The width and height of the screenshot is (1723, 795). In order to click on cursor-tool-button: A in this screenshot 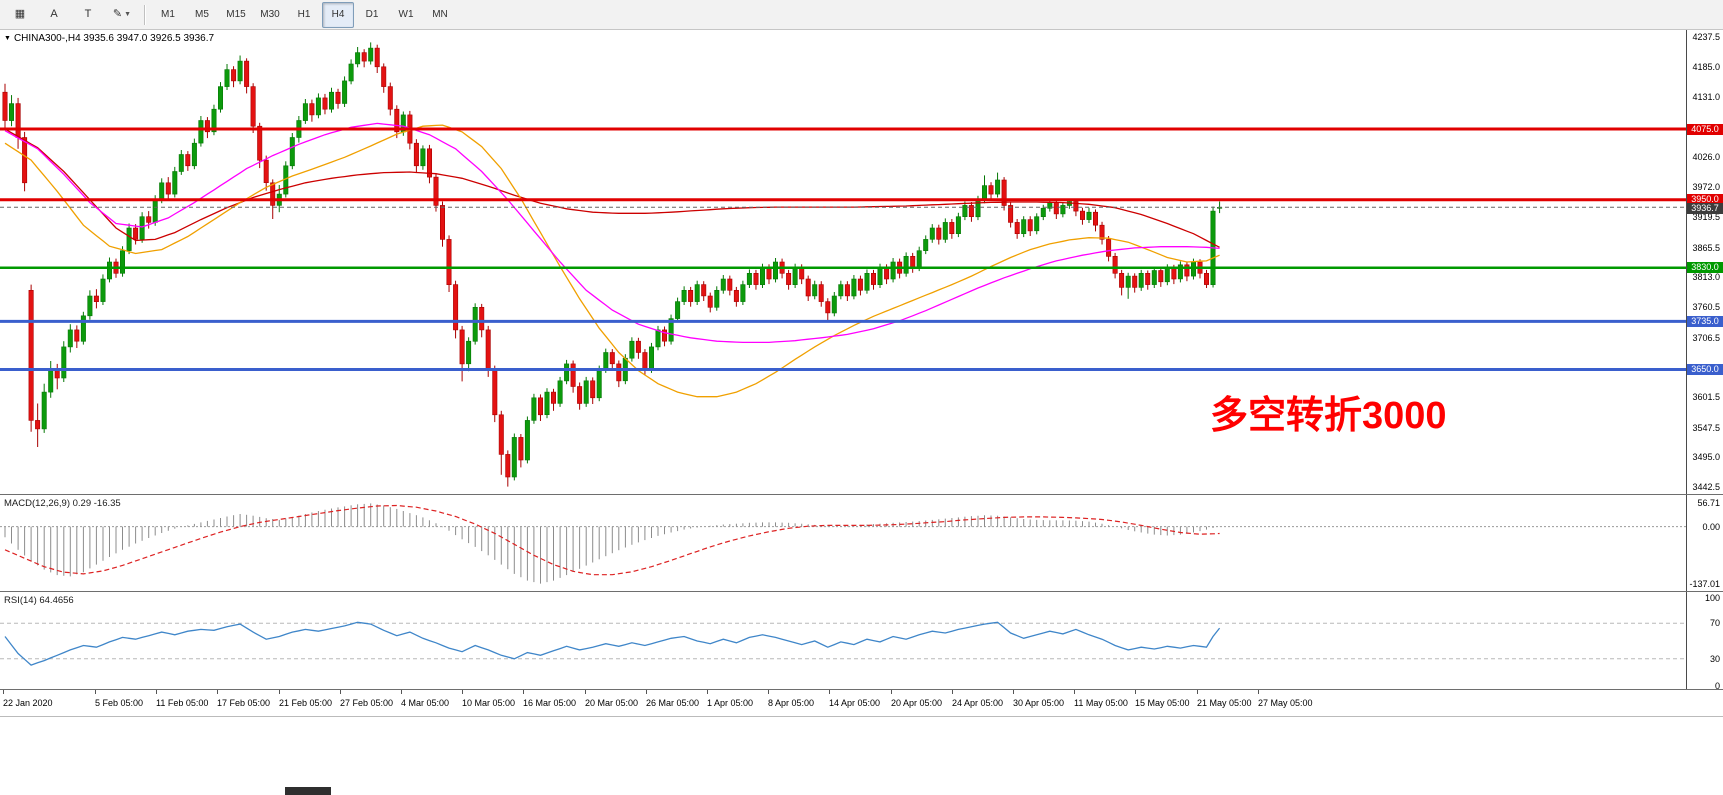, I will do `click(54, 15)`.